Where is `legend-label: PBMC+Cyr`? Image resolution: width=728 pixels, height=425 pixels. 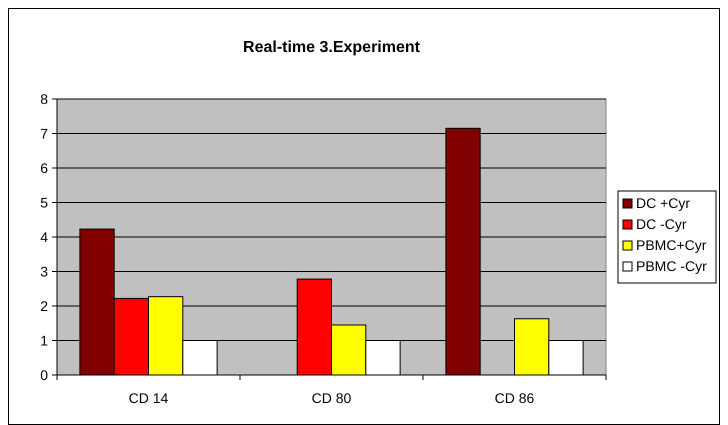
legend-label: PBMC+Cyr is located at coordinates (671, 245).